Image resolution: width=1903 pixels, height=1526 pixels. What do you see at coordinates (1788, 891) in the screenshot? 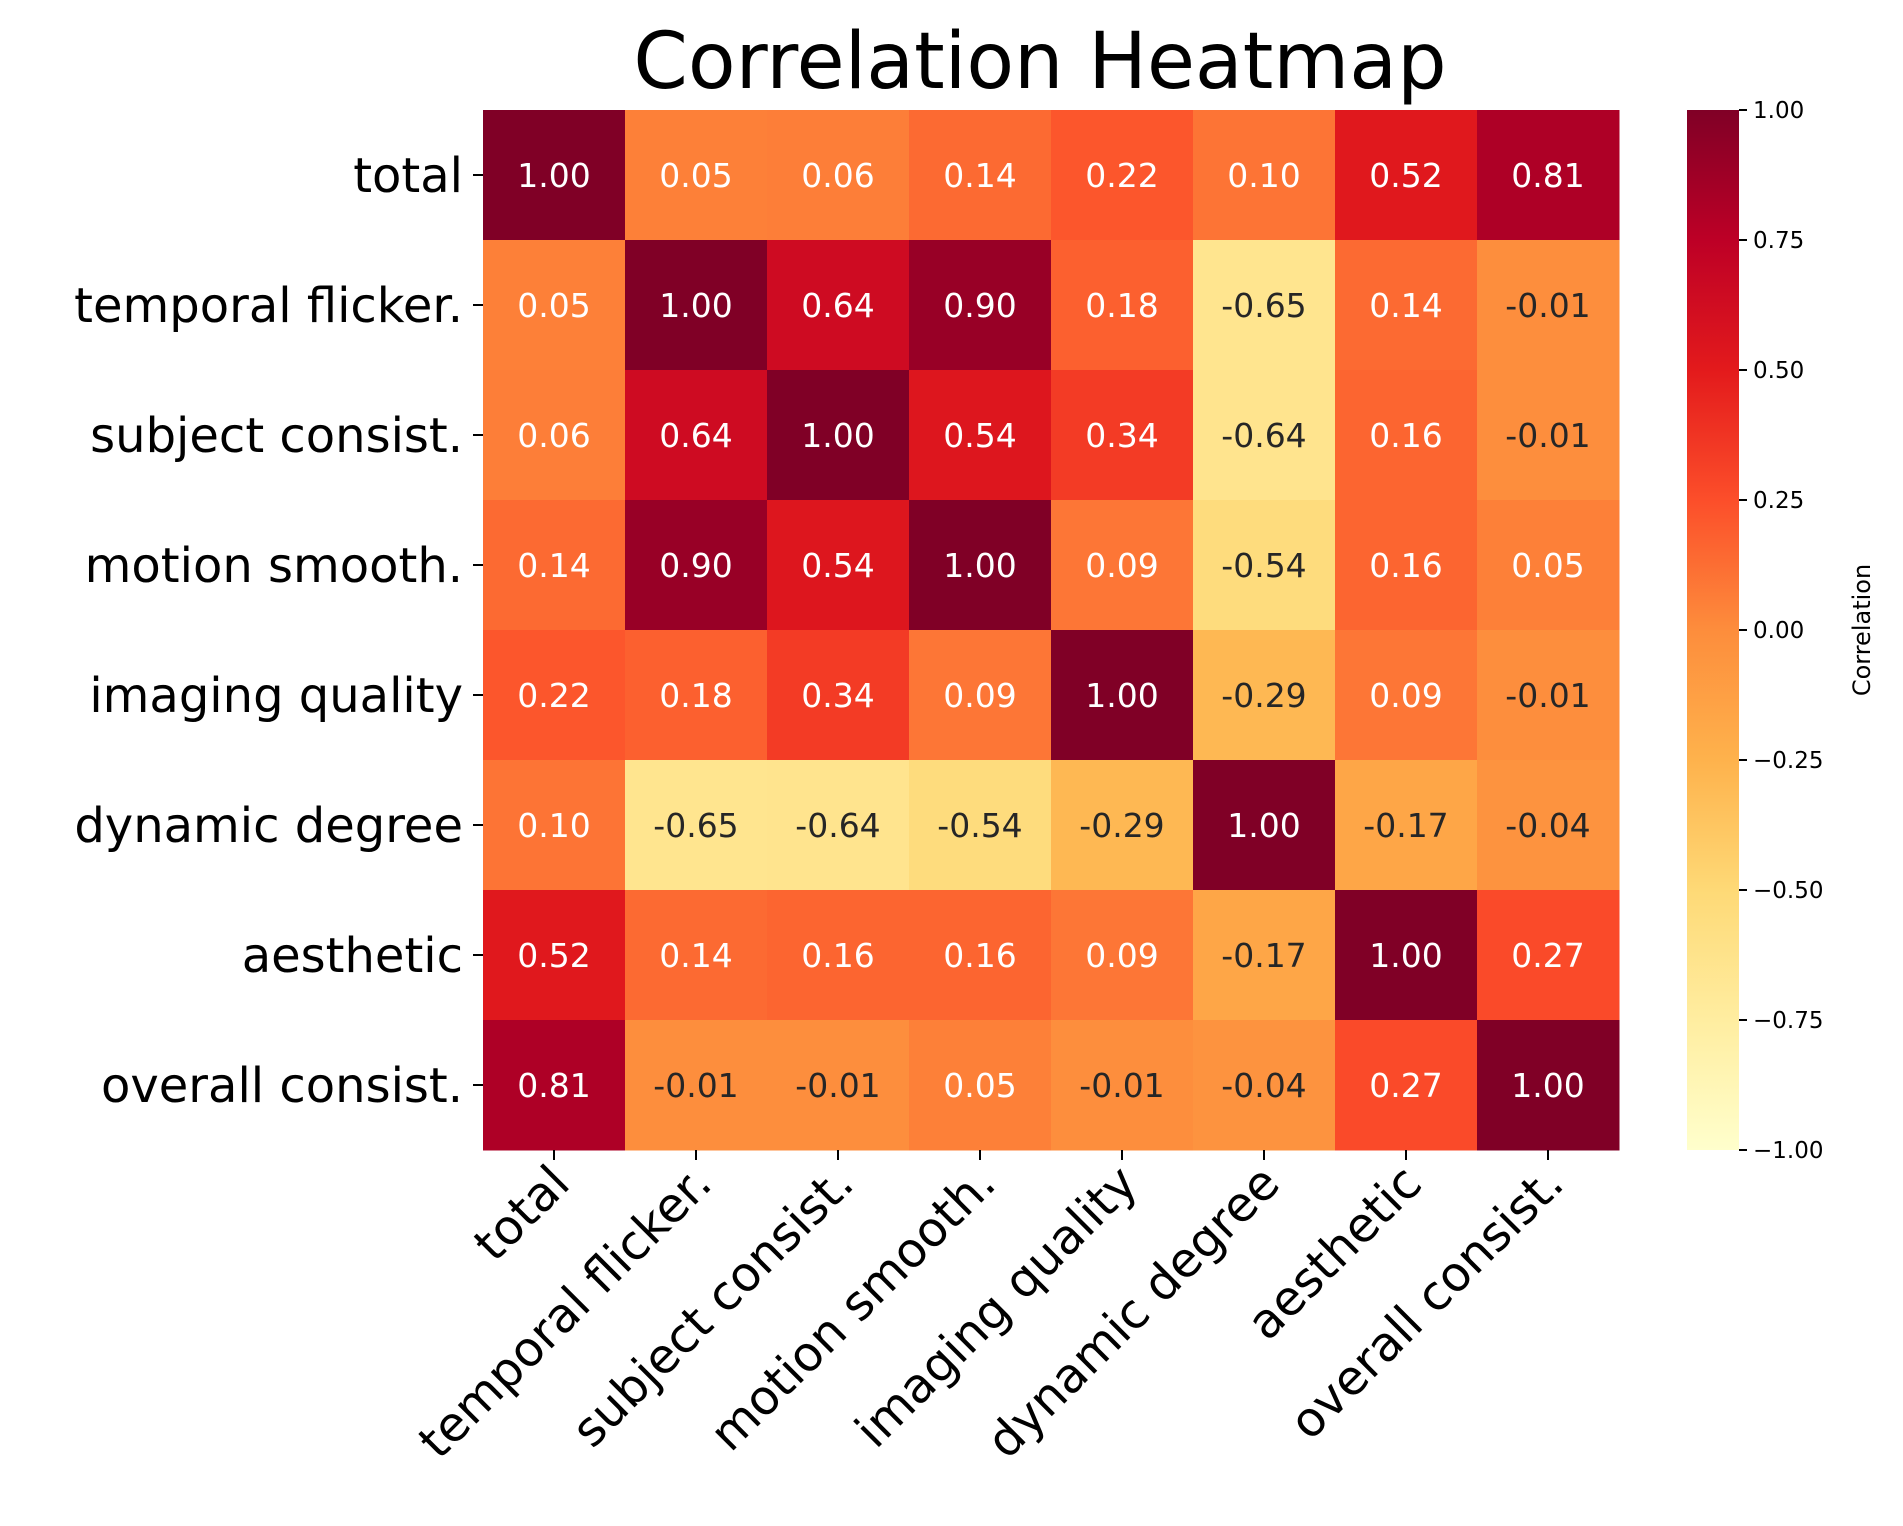
I see `colorbar-tick-label: −0.50` at bounding box center [1788, 891].